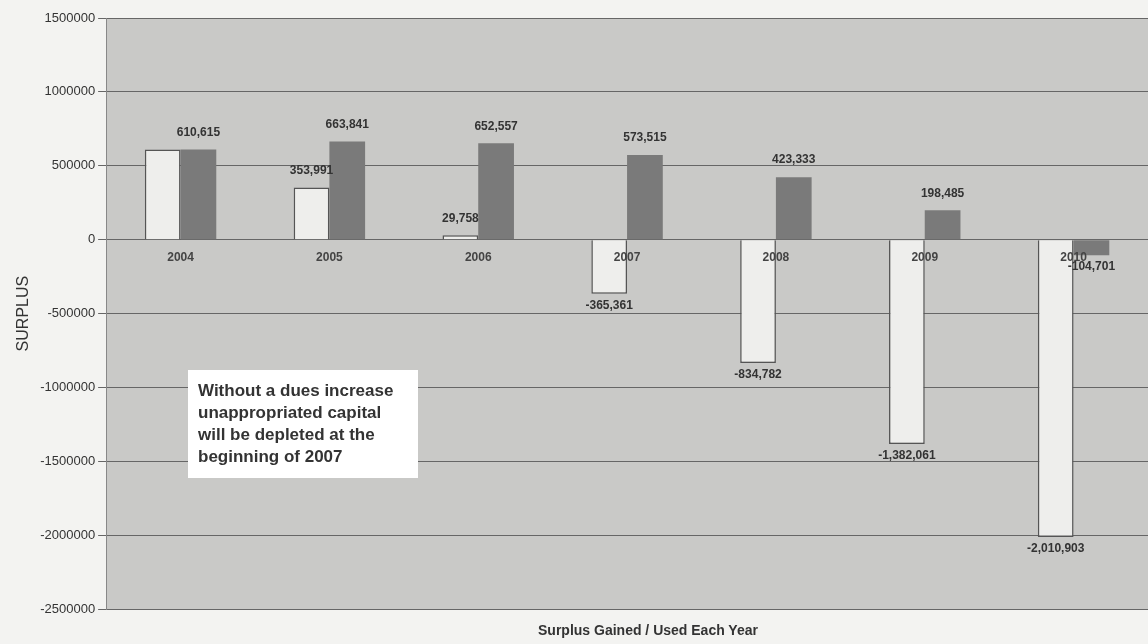 The height and width of the screenshot is (644, 1148). What do you see at coordinates (68, 534) in the screenshot?
I see `y-tick-label: -2000000` at bounding box center [68, 534].